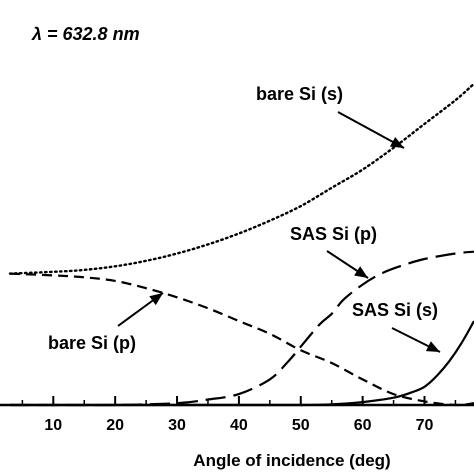 This screenshot has height=474, width=474. I want to click on wavelength-note: λ = 632.8 nm, so click(85, 34).